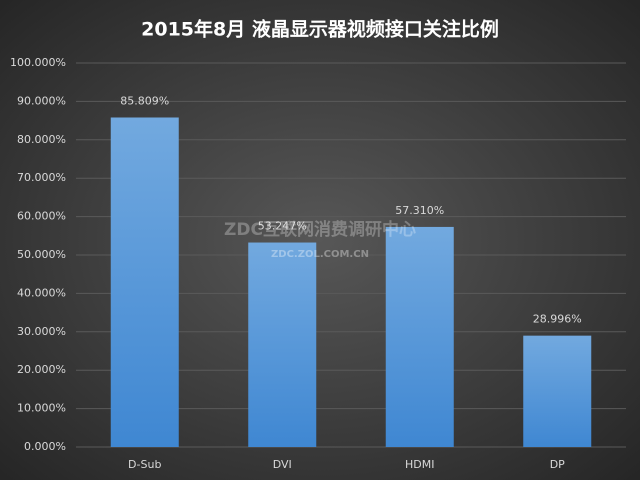 The width and height of the screenshot is (640, 480). I want to click on y-tick-label: 70.000%, so click(41, 177).